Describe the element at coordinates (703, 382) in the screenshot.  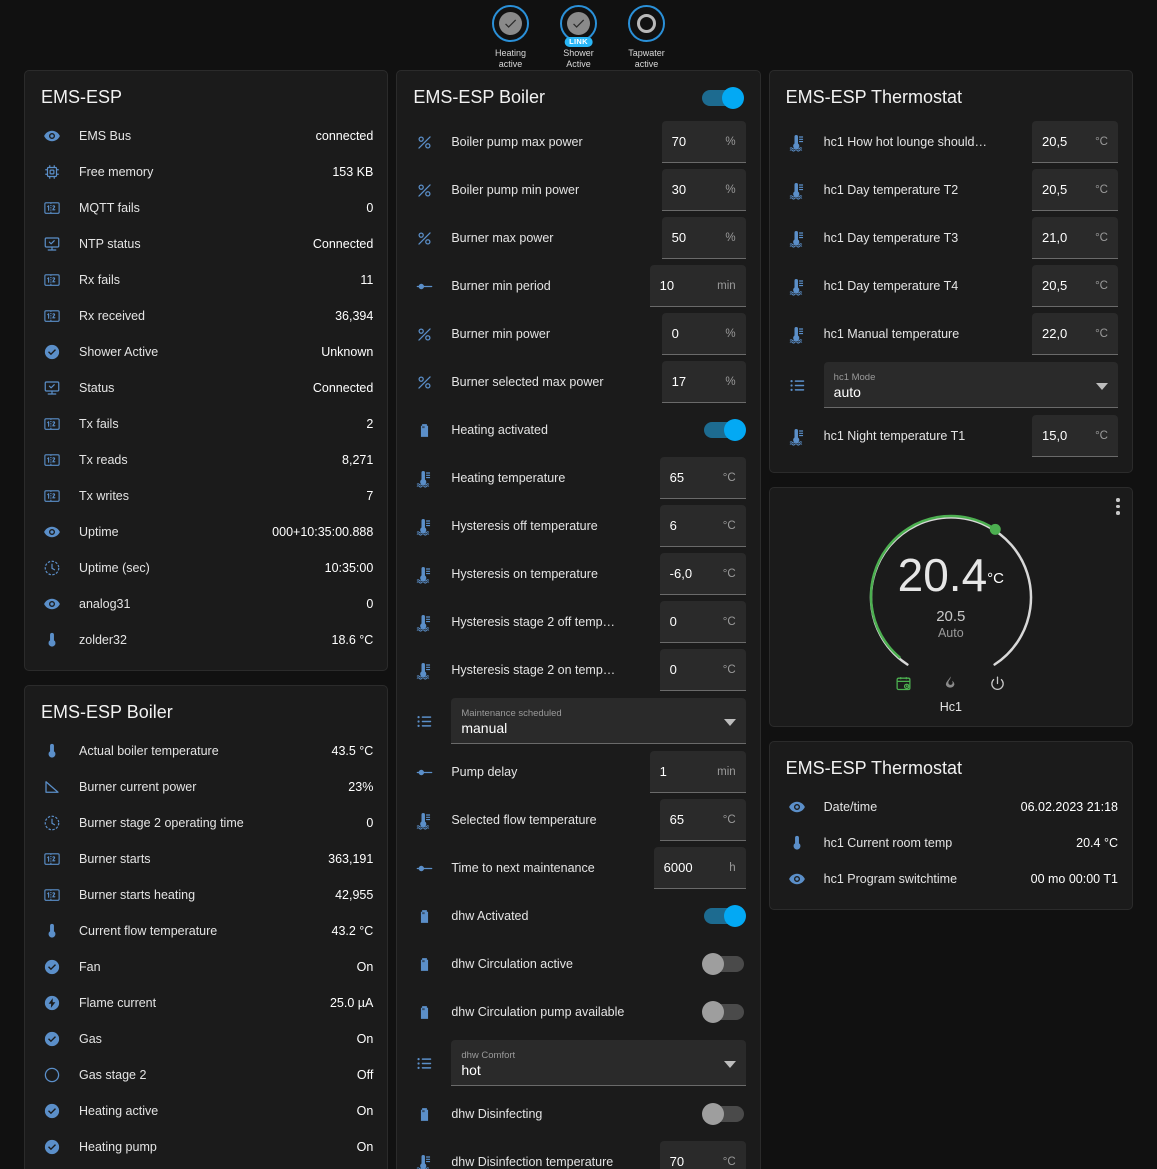
I see `value-input: 17 %` at that location.